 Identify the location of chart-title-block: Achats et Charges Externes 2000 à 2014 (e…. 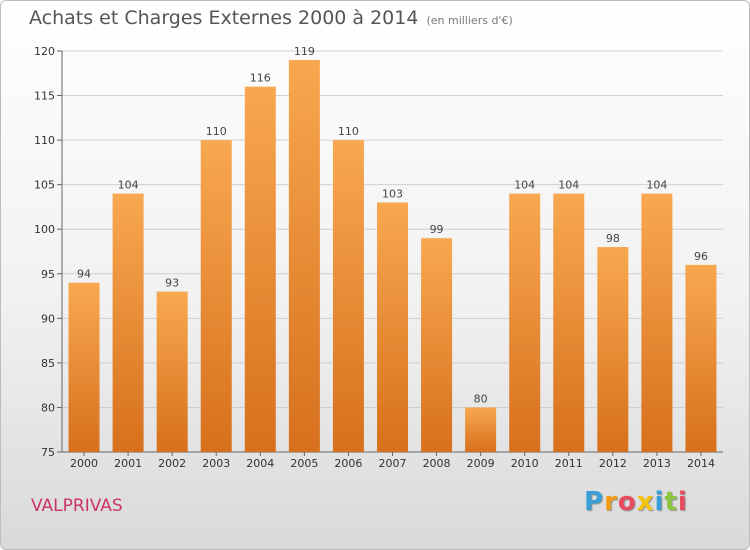
(271, 18).